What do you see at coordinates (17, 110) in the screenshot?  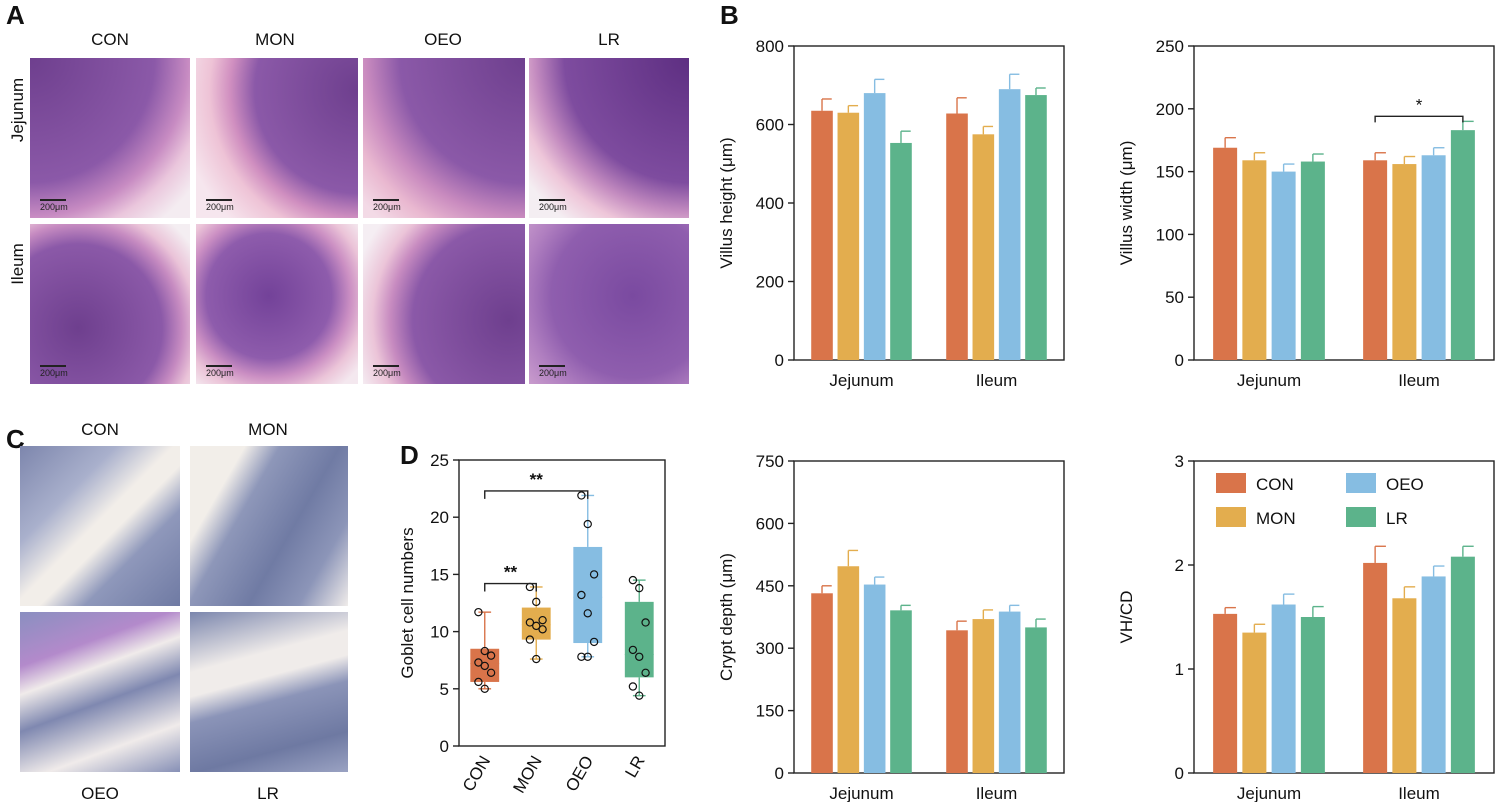 I see `row-label-jejunum: Jejunum` at bounding box center [17, 110].